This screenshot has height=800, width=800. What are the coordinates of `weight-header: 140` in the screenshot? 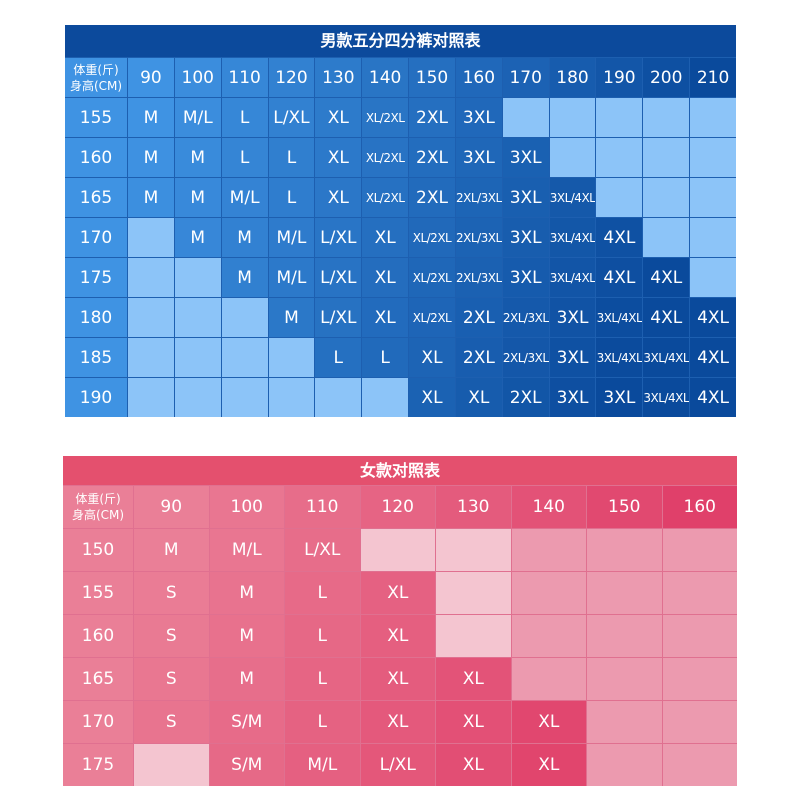 It's located at (548, 507).